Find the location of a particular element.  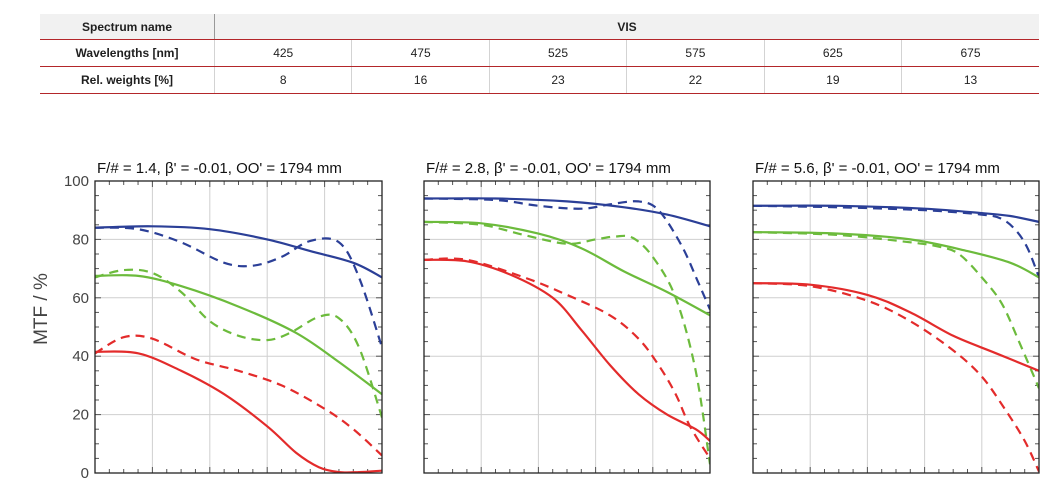

wavelength-cell: 525 is located at coordinates (557, 53).